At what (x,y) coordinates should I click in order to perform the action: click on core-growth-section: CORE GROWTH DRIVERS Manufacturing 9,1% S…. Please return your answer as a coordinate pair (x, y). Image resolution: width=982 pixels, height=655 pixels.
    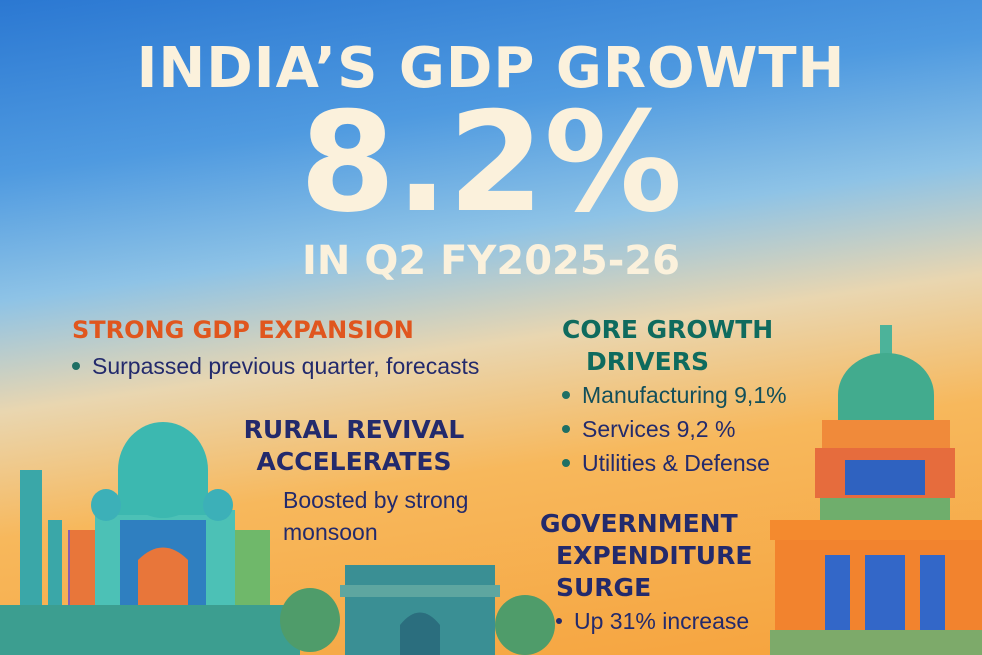
    Looking at the image, I should click on (674, 397).